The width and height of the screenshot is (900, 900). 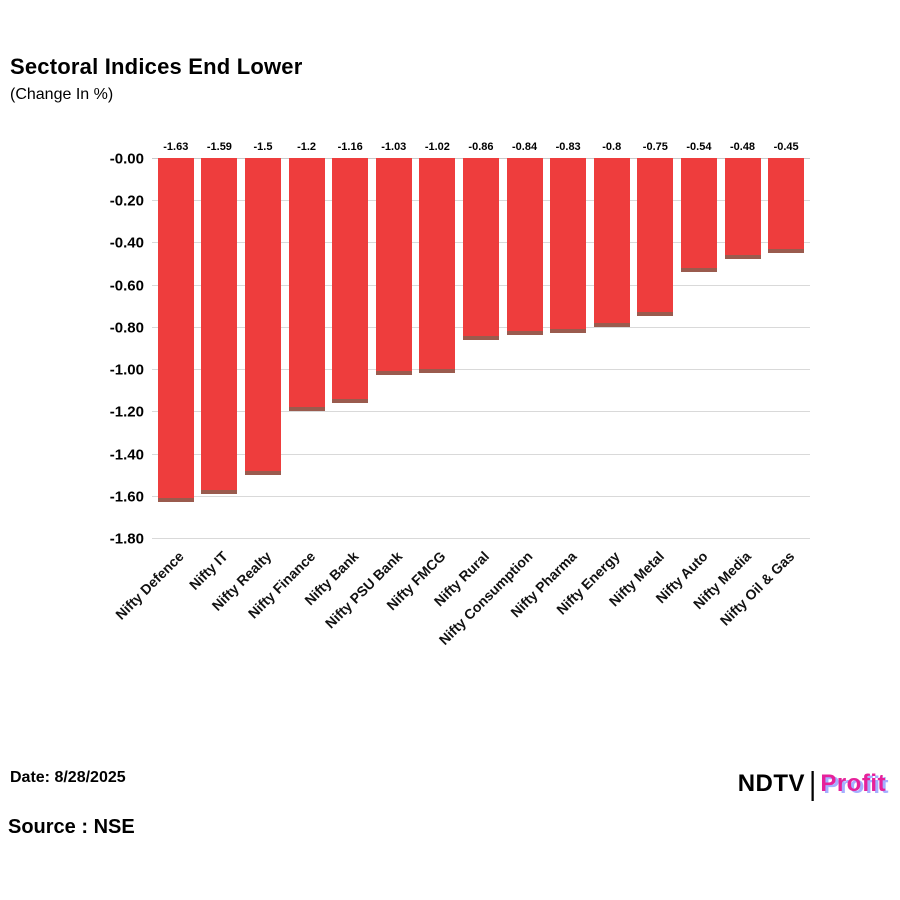 I want to click on y-axis-tick-label: -0.20, so click(x=126, y=201).